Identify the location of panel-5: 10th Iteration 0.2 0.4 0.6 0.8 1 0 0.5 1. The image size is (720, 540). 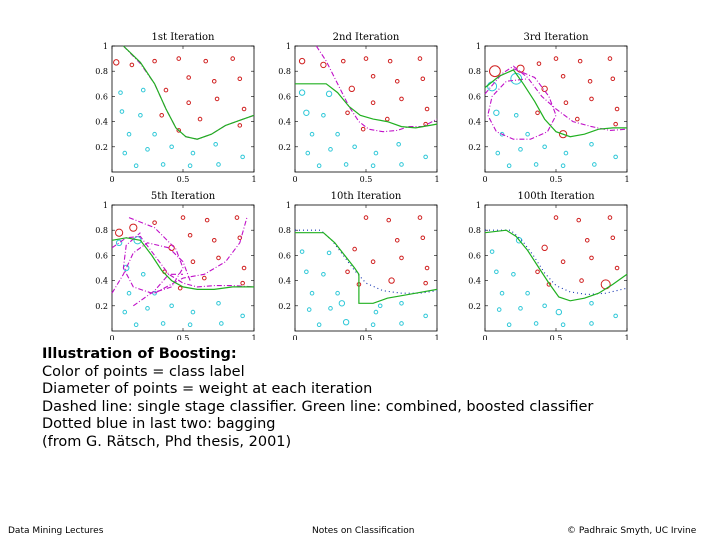
(358, 265).